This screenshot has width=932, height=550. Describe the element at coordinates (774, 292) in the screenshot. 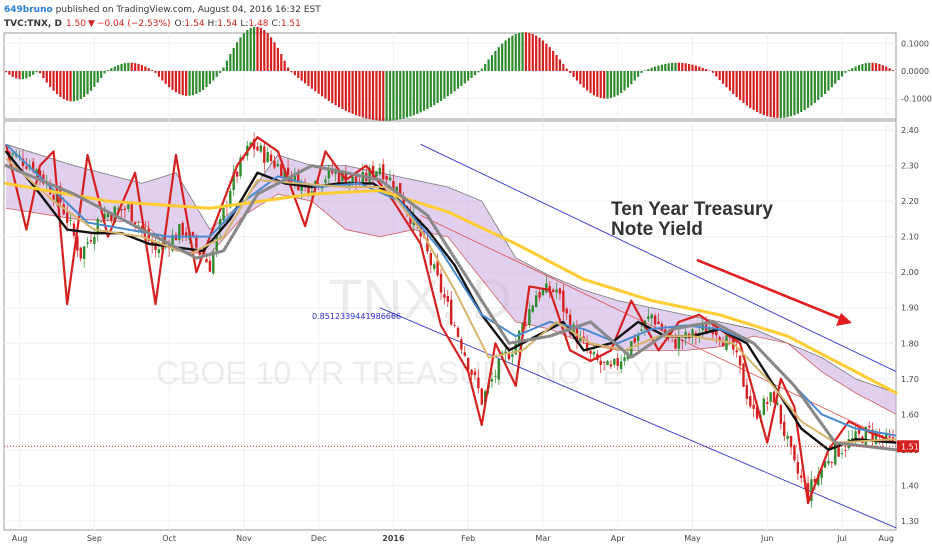

I see `trend-arrow` at that location.